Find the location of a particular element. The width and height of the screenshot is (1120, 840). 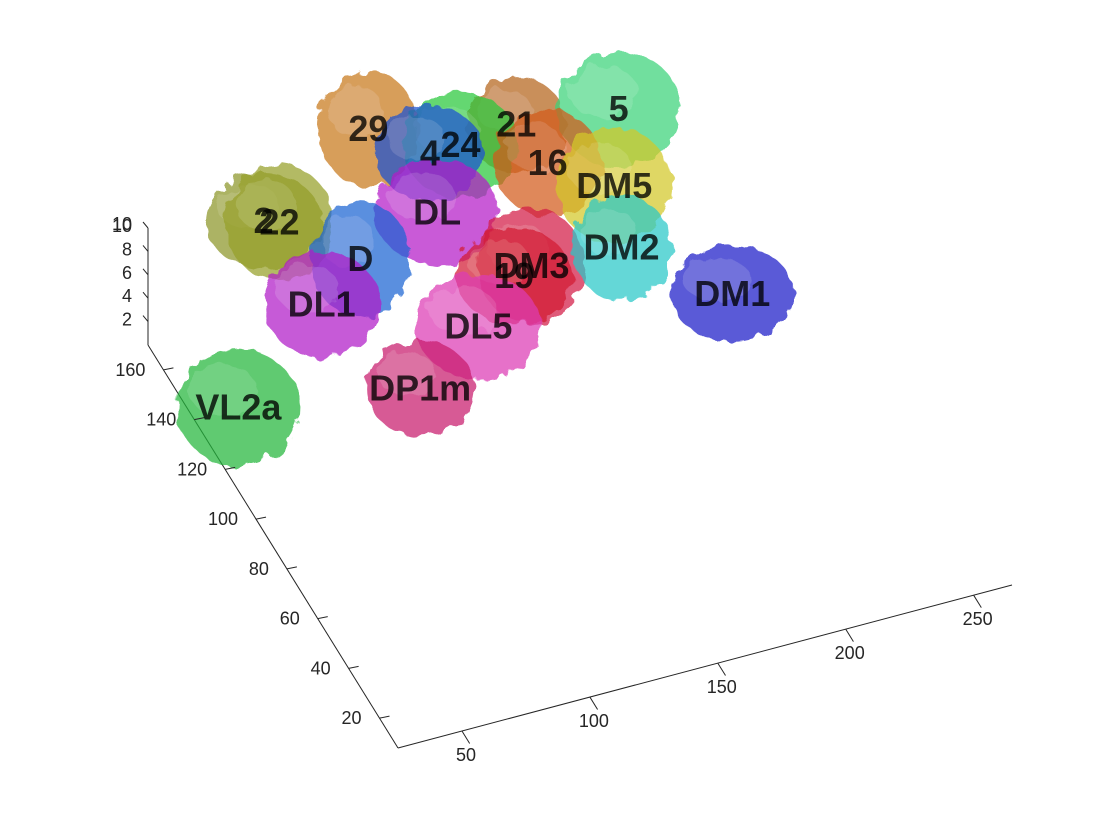

region-label-dm3: DM3 is located at coordinates (531, 265).